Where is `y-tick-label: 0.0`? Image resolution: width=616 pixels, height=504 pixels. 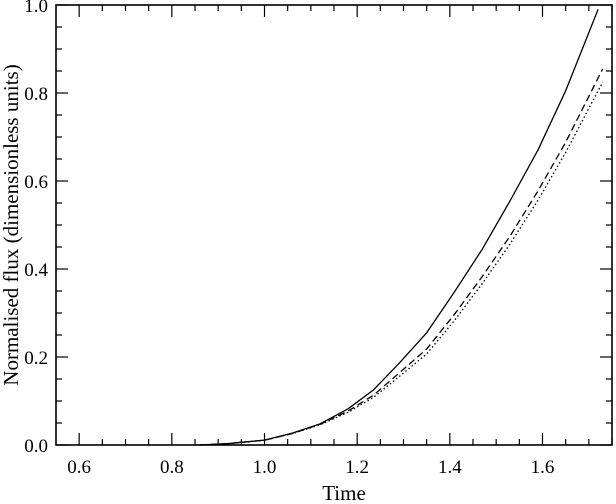
y-tick-label: 0.0 is located at coordinates (36, 446).